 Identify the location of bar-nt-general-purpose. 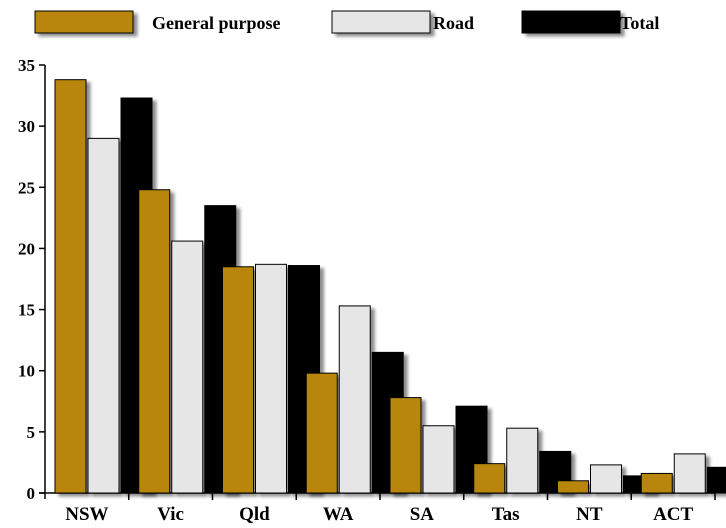
(573, 487).